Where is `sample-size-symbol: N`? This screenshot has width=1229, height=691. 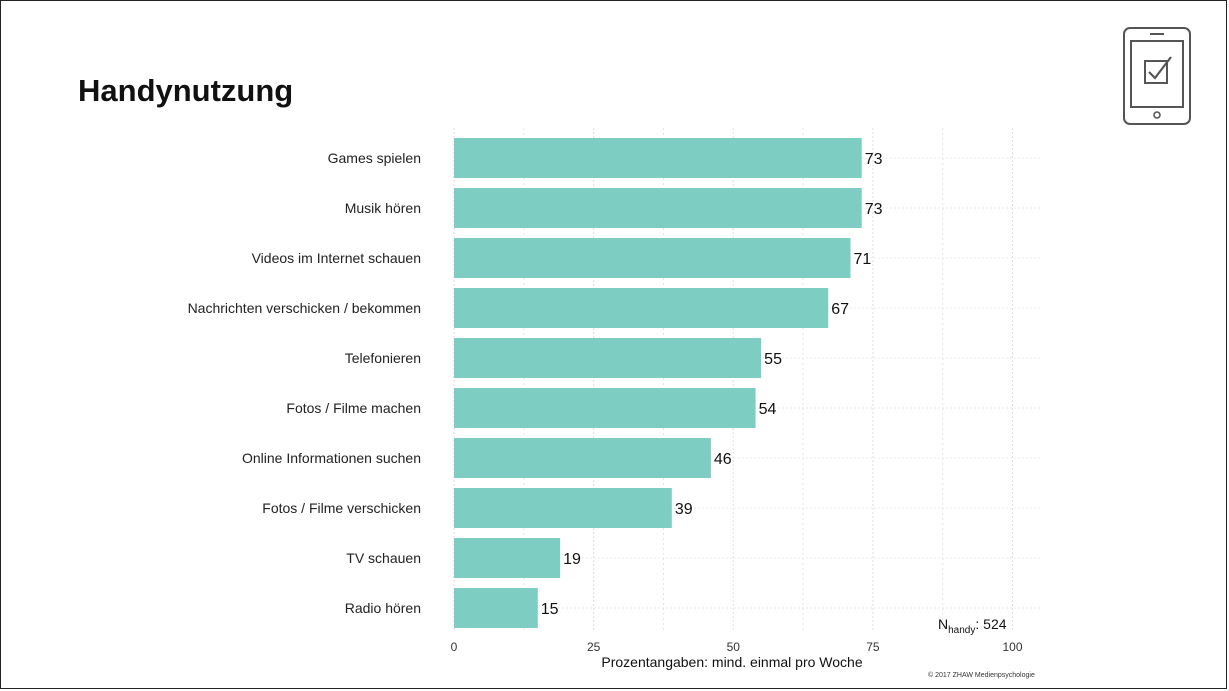 sample-size-symbol: N is located at coordinates (943, 624).